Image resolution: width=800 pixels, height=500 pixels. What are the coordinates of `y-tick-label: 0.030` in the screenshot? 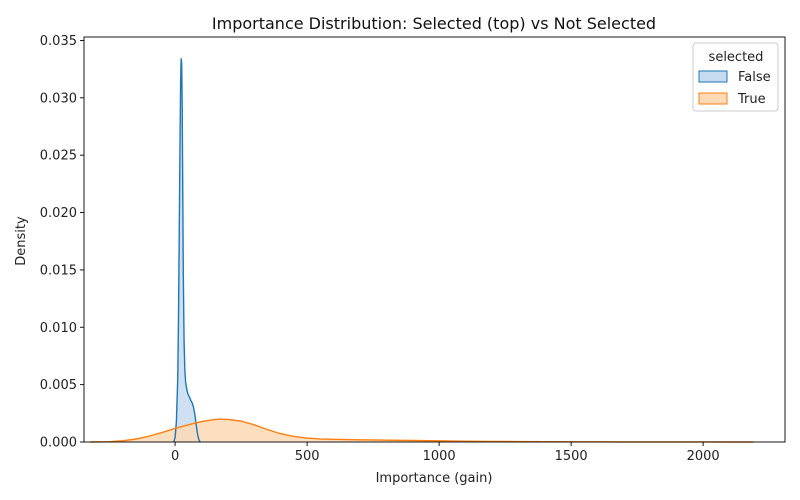 It's located at (58, 98).